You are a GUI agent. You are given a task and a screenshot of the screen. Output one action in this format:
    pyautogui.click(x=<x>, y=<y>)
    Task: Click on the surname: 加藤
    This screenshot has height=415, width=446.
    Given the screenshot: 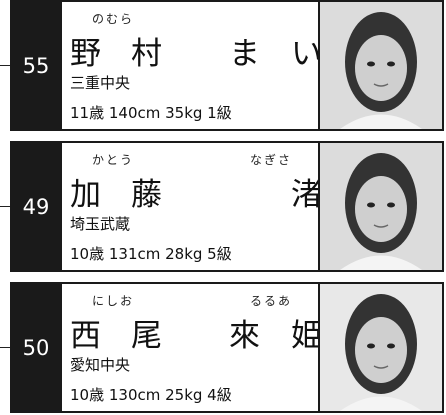 What is the action you would take?
    pyautogui.click(x=131, y=195)
    